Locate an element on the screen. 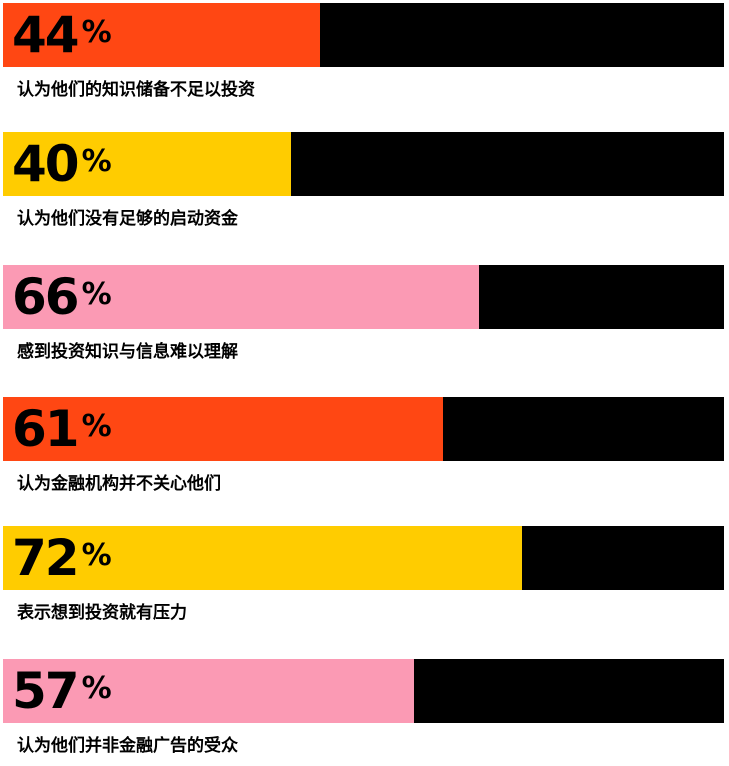 Image resolution: width=729 pixels, height=766 pixels. bar-track: 61% is located at coordinates (363, 429).